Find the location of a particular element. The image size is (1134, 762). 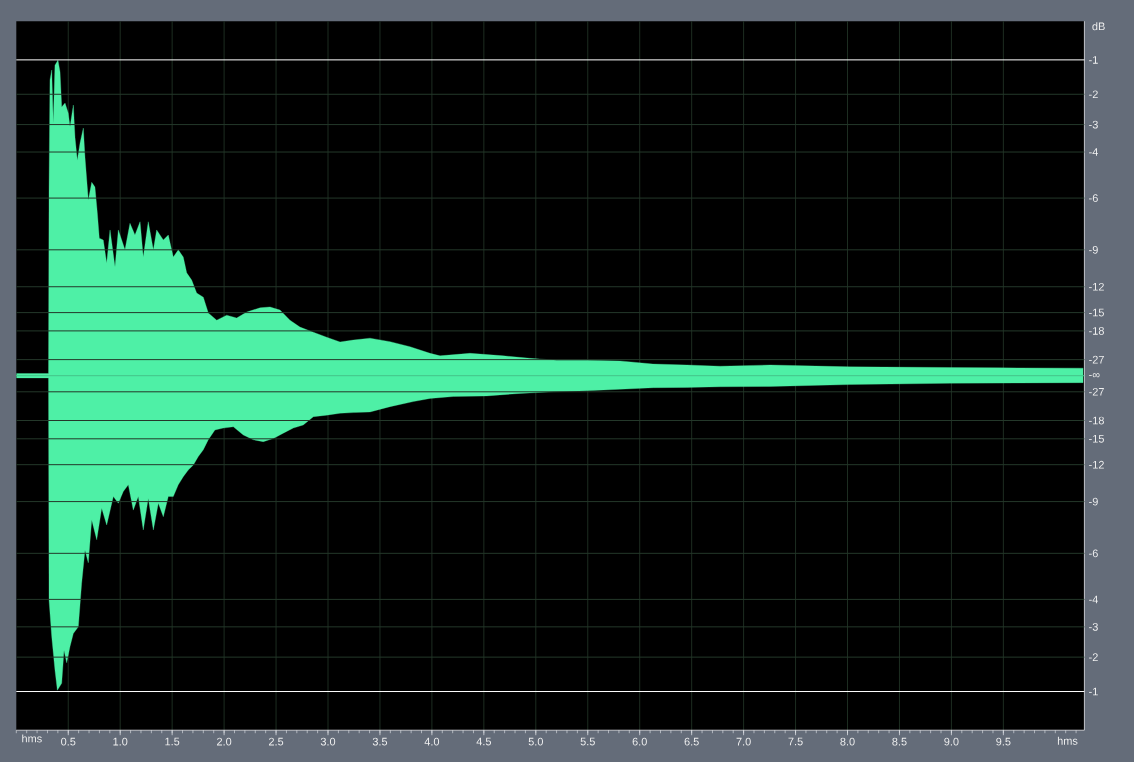

x-tick-label: 9.5 is located at coordinates (1003, 741).